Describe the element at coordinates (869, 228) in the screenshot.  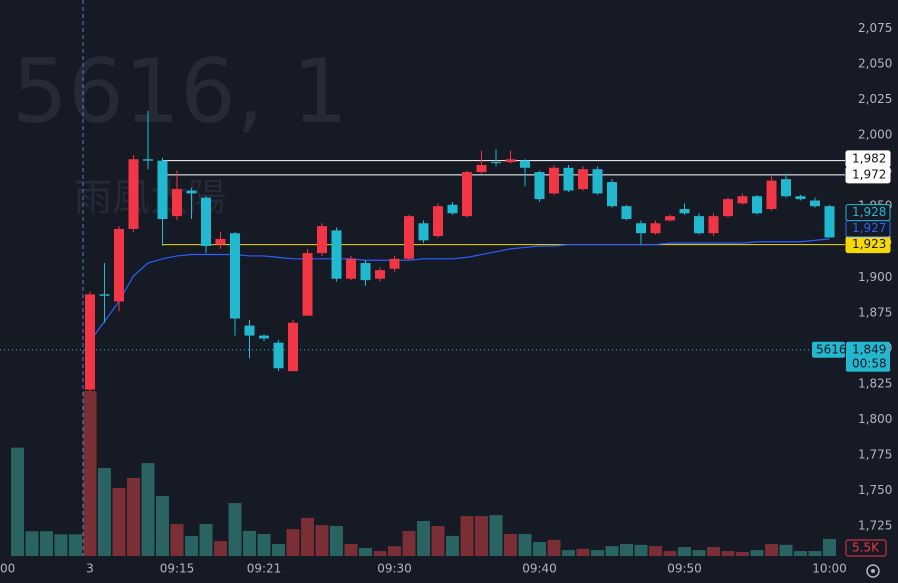
I see `price-label: 1,927` at that location.